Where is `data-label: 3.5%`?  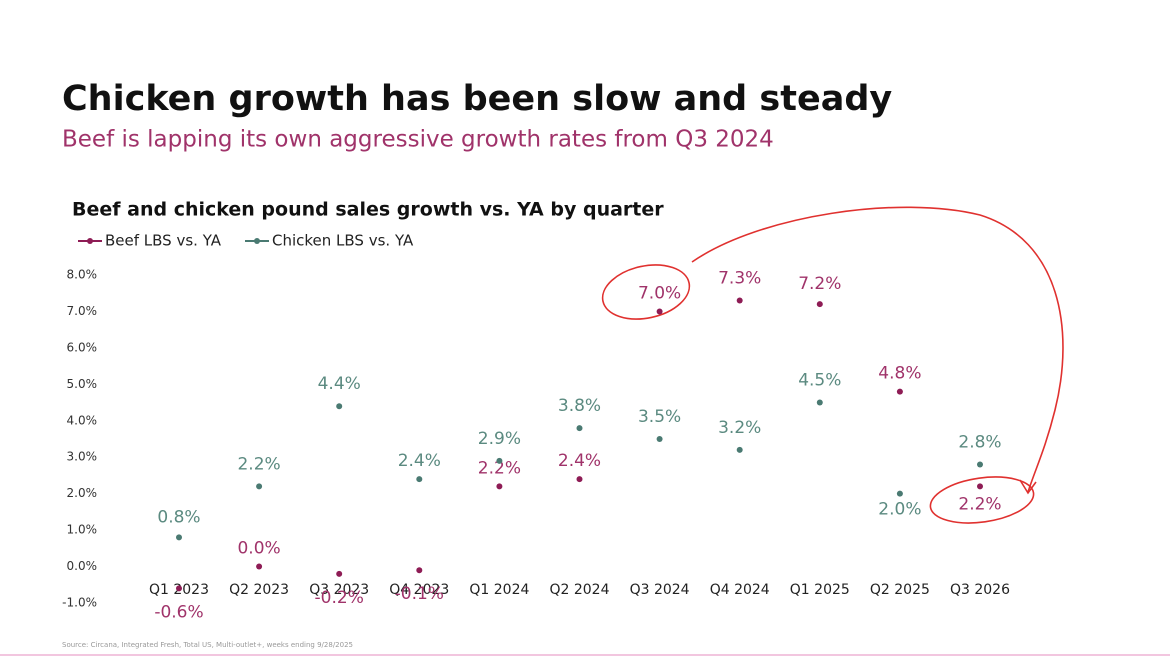
data-label: 3.5% is located at coordinates (659, 417).